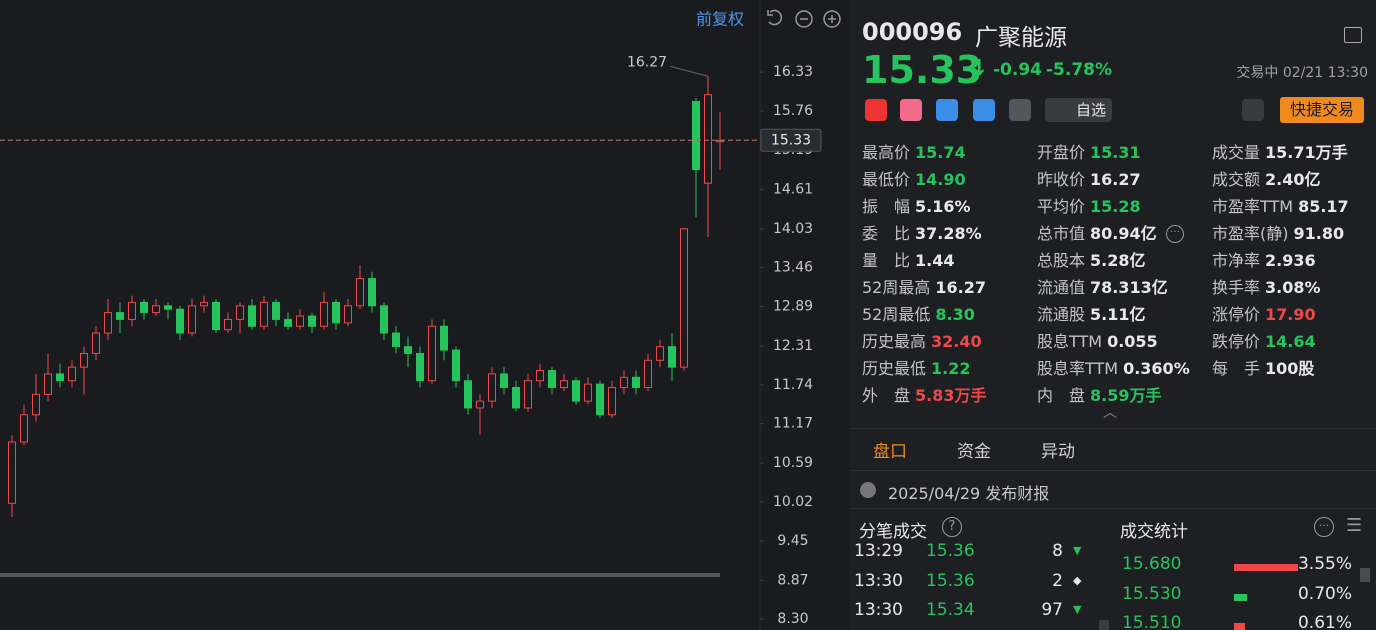 The width and height of the screenshot is (1376, 630). Describe the element at coordinates (886, 152) in the screenshot. I see `stat-label: 最高价` at that location.